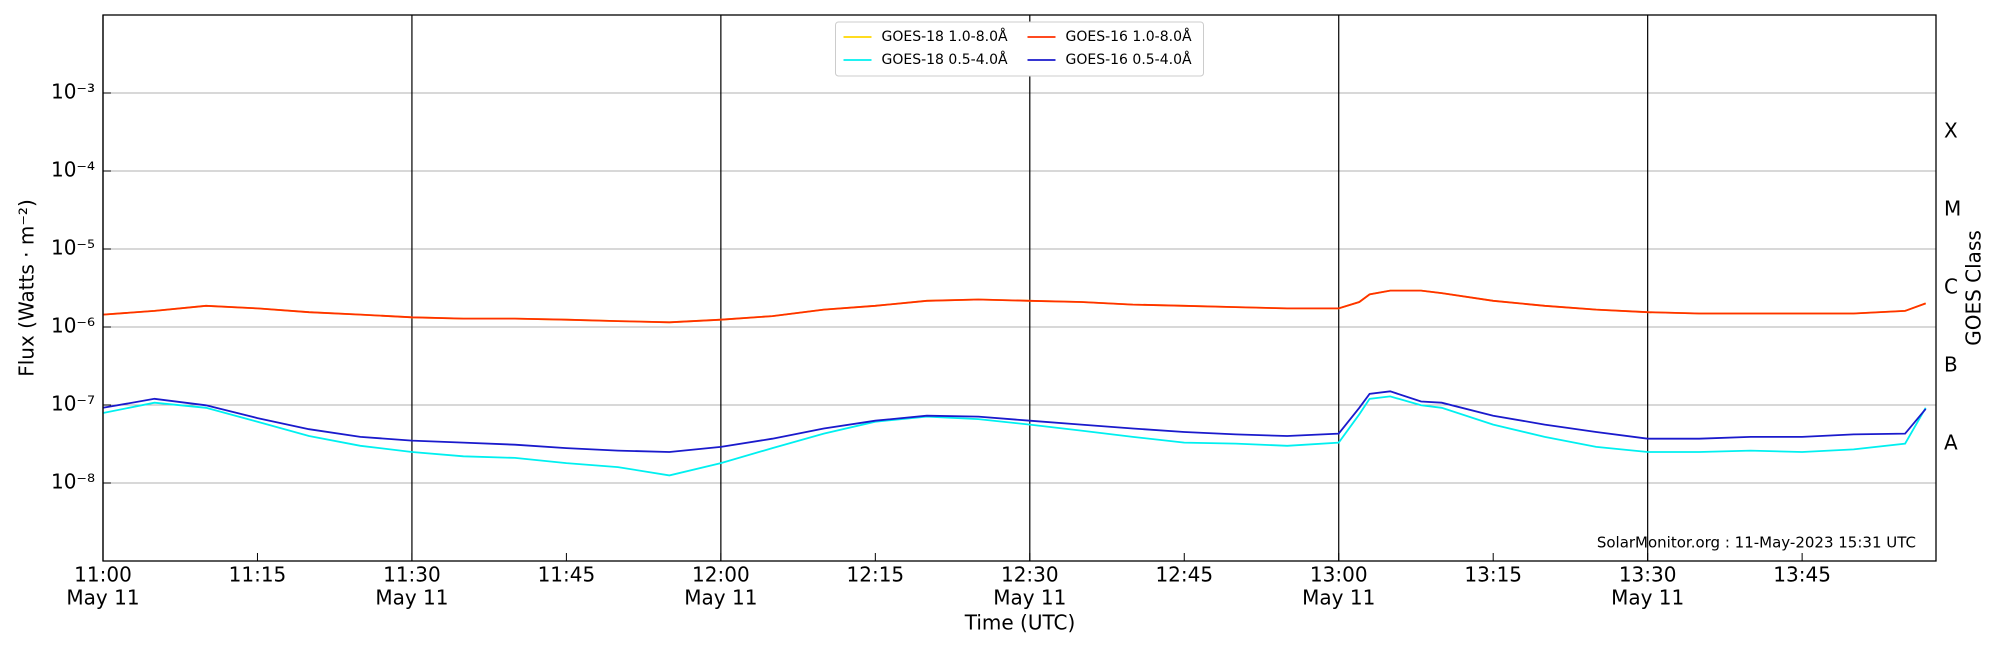 This screenshot has height=650, width=2000. I want to click on x-tick-label: 12:45, so click(1184, 575).